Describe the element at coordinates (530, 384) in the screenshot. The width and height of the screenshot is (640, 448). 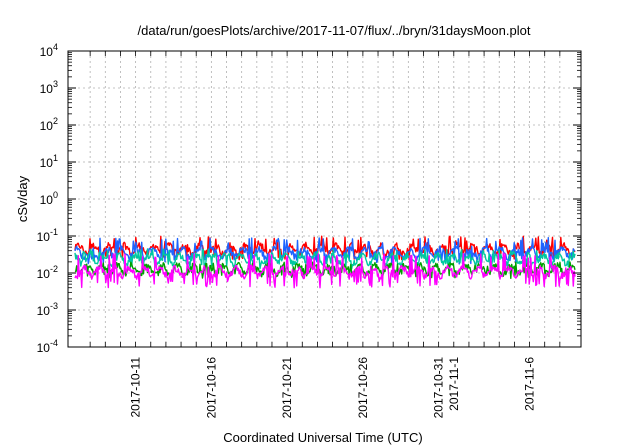
I see `x-tick-label: 2017-11-6` at that location.